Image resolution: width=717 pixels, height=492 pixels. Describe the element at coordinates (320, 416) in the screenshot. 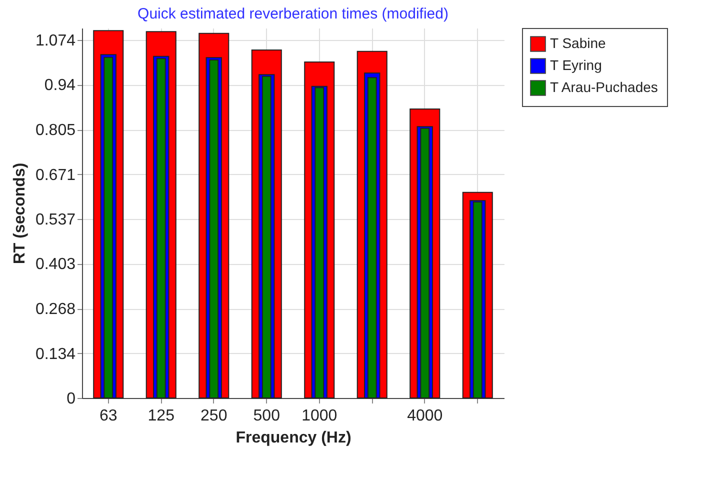

I see `x-tick-label: 1000` at that location.